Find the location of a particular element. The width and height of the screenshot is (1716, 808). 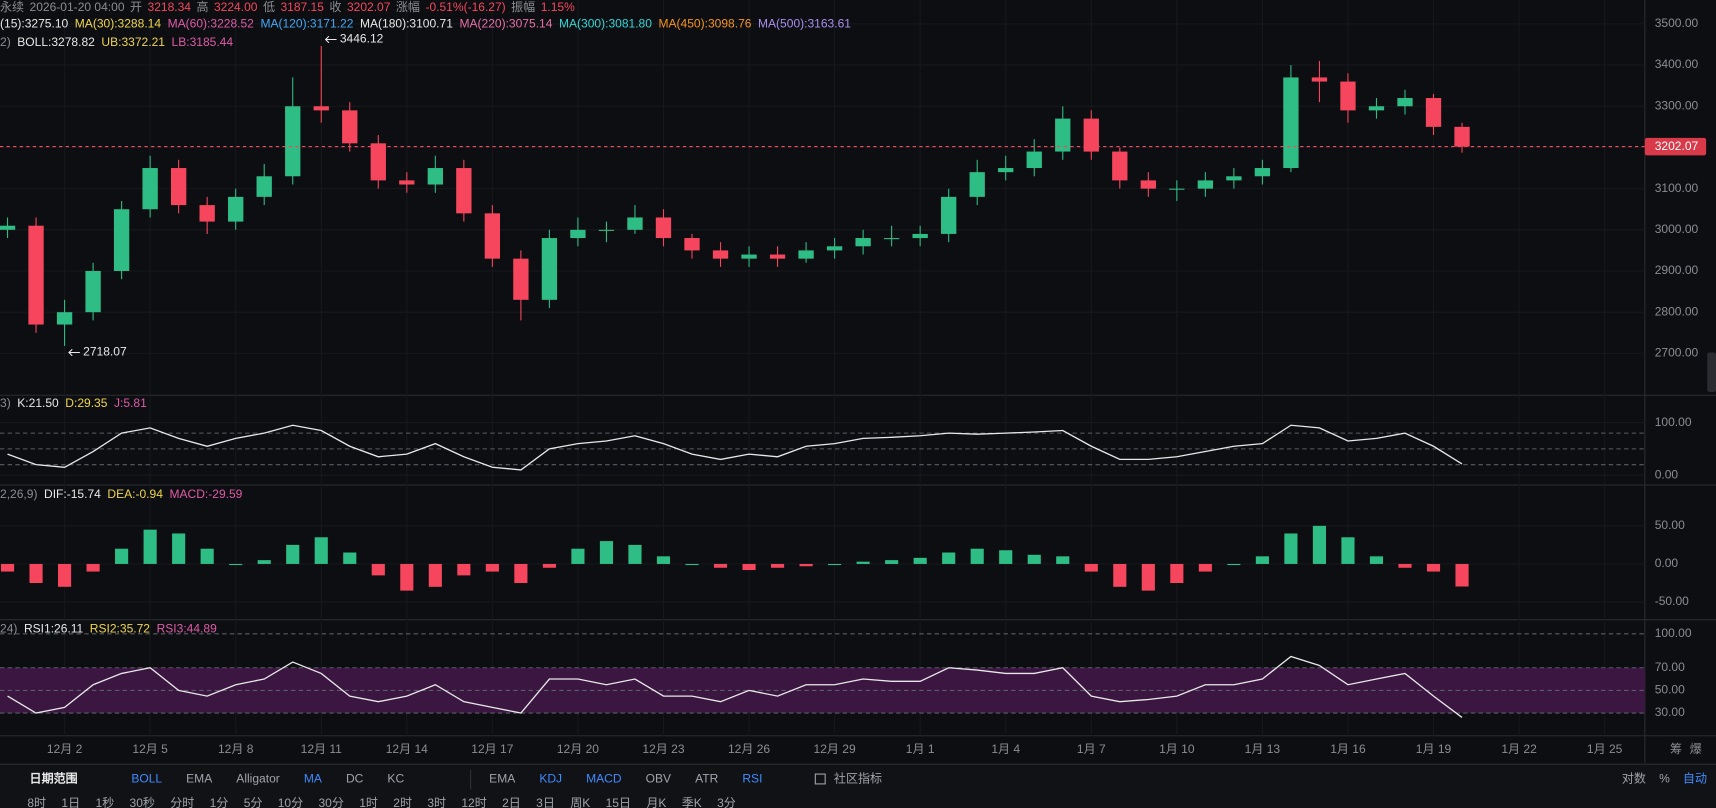

axis-corner: 爆 is located at coordinates (1696, 749).